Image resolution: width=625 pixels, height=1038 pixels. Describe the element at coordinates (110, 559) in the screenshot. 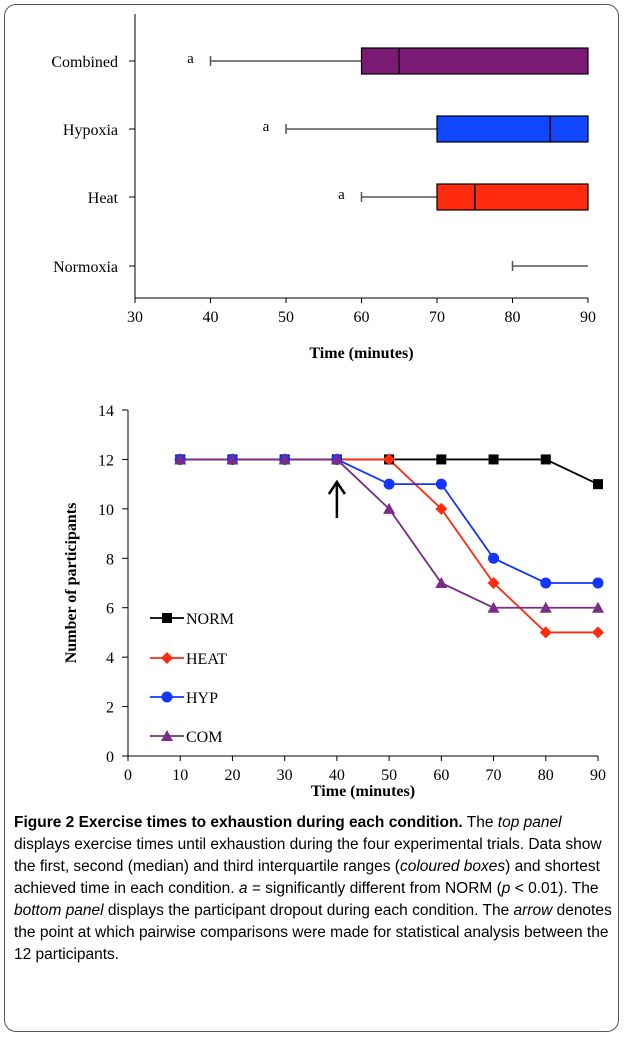

I see `y-tick-label-bottom: 8` at that location.